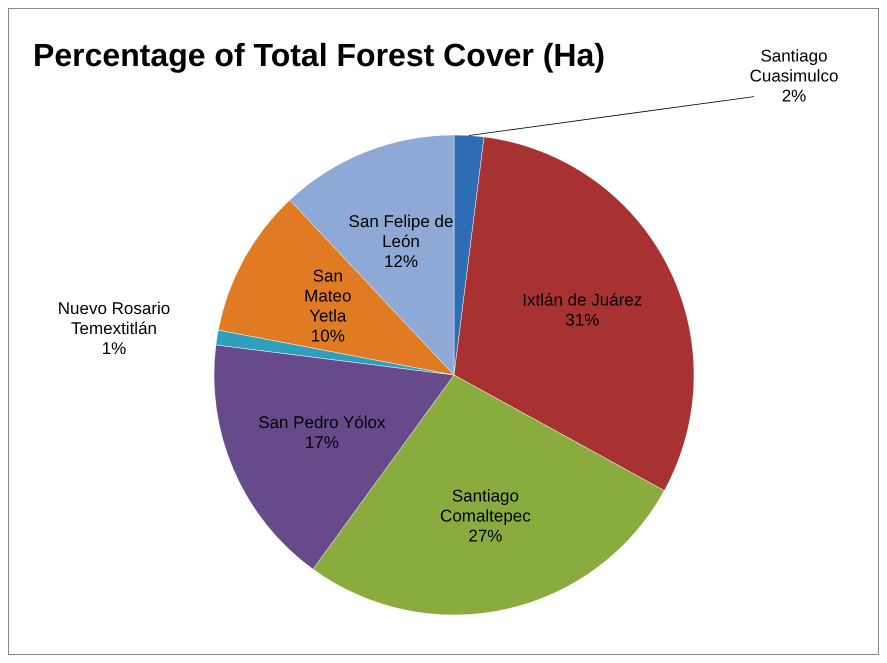  Describe the element at coordinates (486, 506) in the screenshot. I see `slice-label: Santiago Comaltepec` at that location.